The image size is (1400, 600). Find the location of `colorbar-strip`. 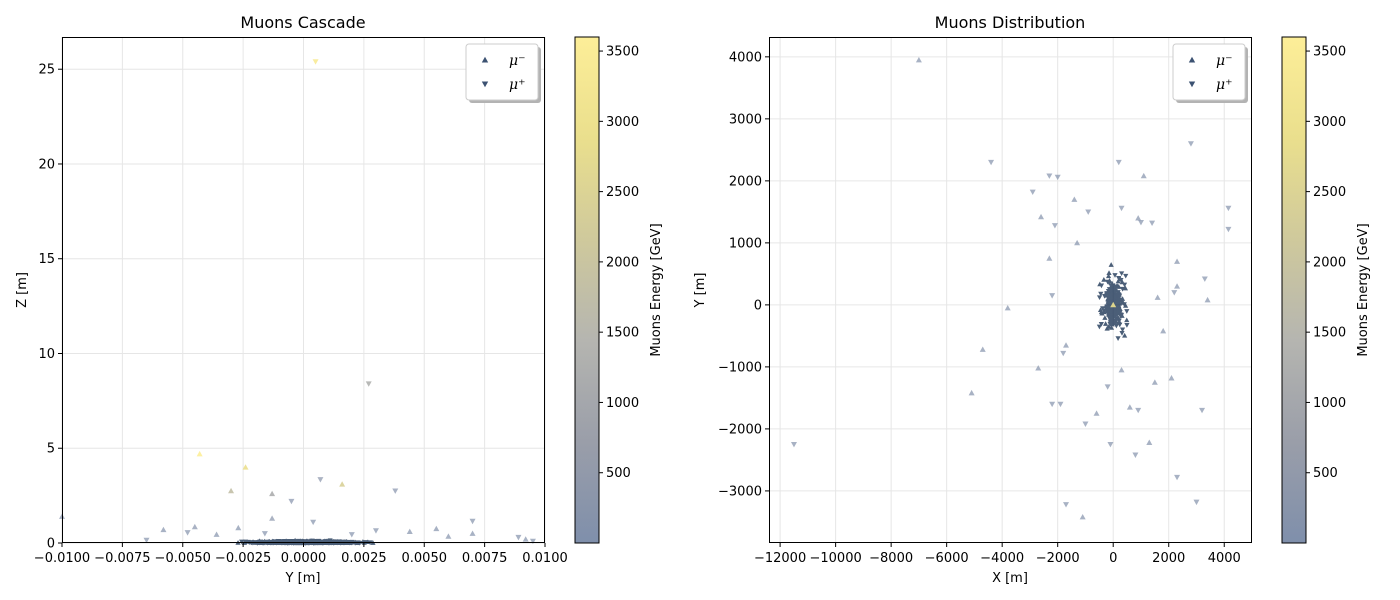

colorbar-strip is located at coordinates (1294, 290).